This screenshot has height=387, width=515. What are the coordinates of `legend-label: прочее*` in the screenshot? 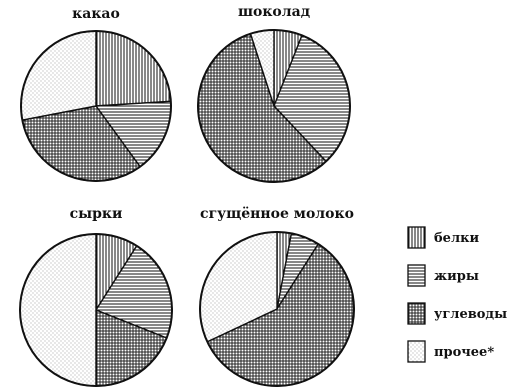 It's located at (464, 352).